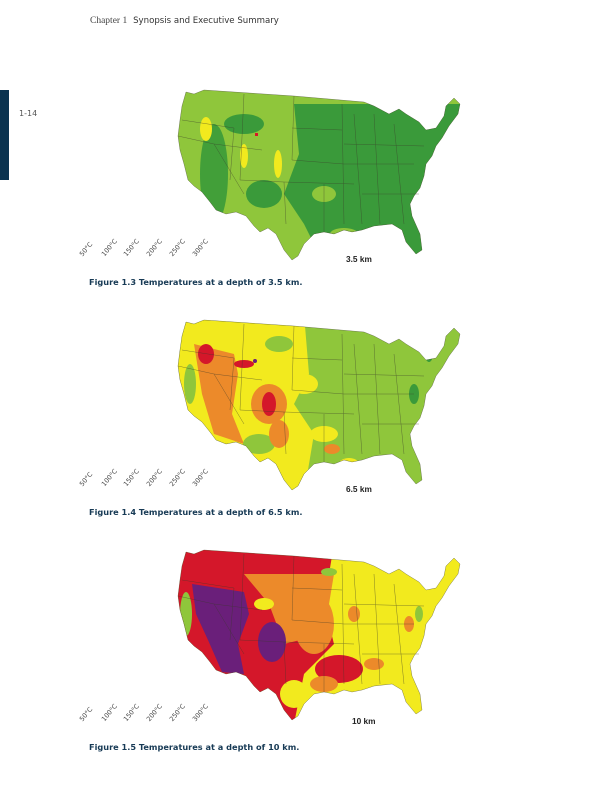 The image size is (612, 792). Describe the element at coordinates (364, 721) in the screenshot. I see `depth-label: 10 km` at that location.